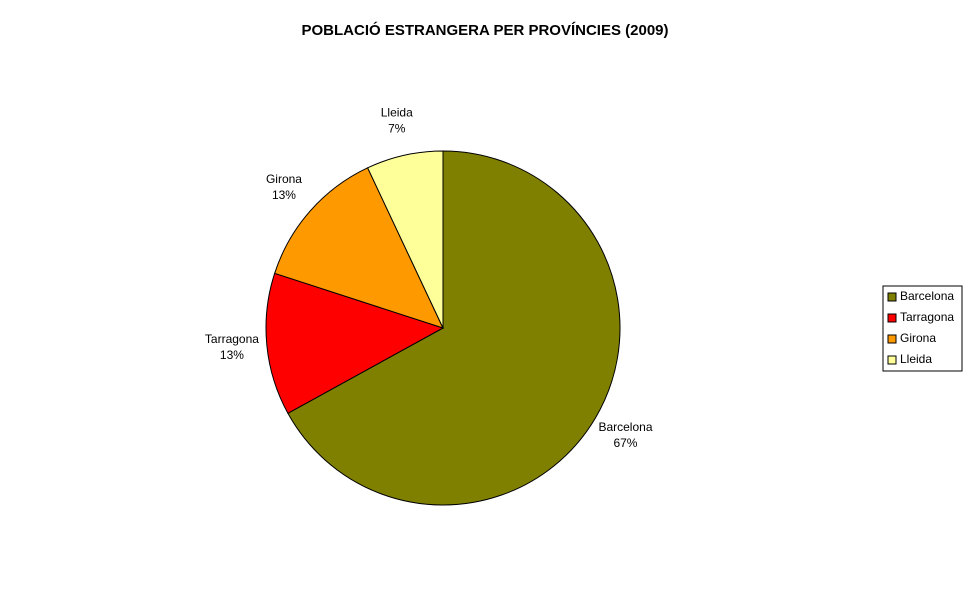 This screenshot has height=604, width=970. What do you see at coordinates (916, 359) in the screenshot?
I see `legend-label: Lleida` at bounding box center [916, 359].